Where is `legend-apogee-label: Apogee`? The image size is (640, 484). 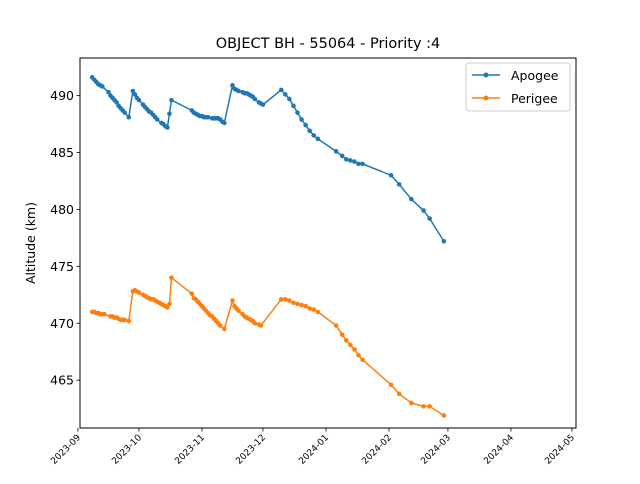
legend-apogee-label: Apogee is located at coordinates (535, 75).